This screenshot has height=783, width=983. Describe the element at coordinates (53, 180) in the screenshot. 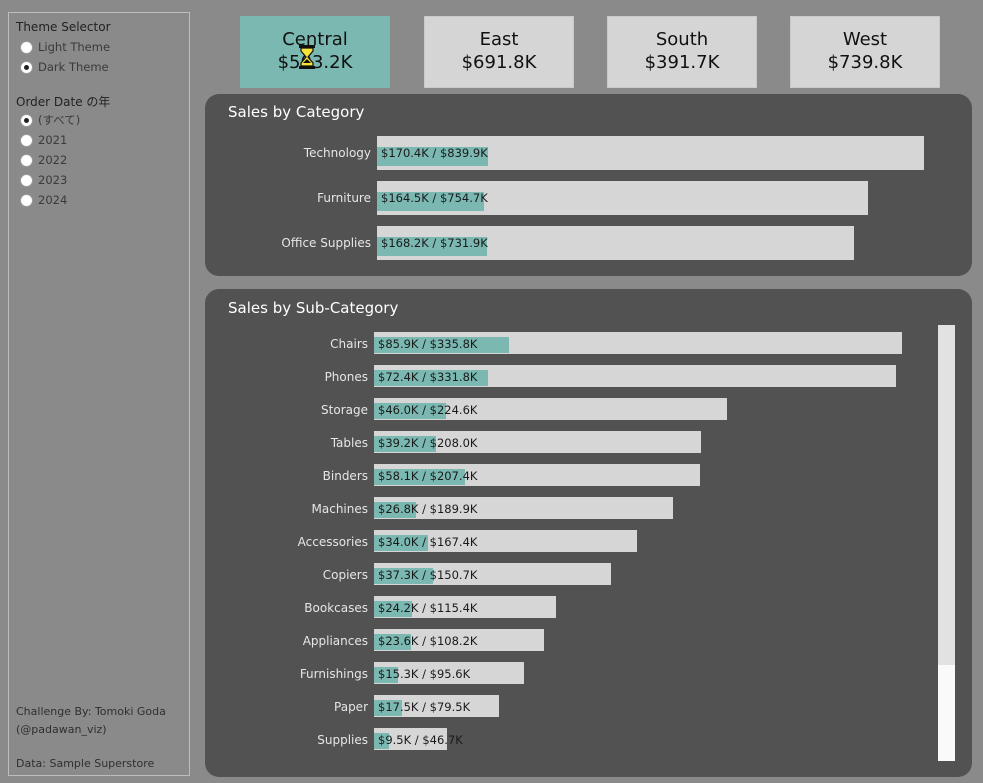

I see `year-option-label: 2023` at that location.